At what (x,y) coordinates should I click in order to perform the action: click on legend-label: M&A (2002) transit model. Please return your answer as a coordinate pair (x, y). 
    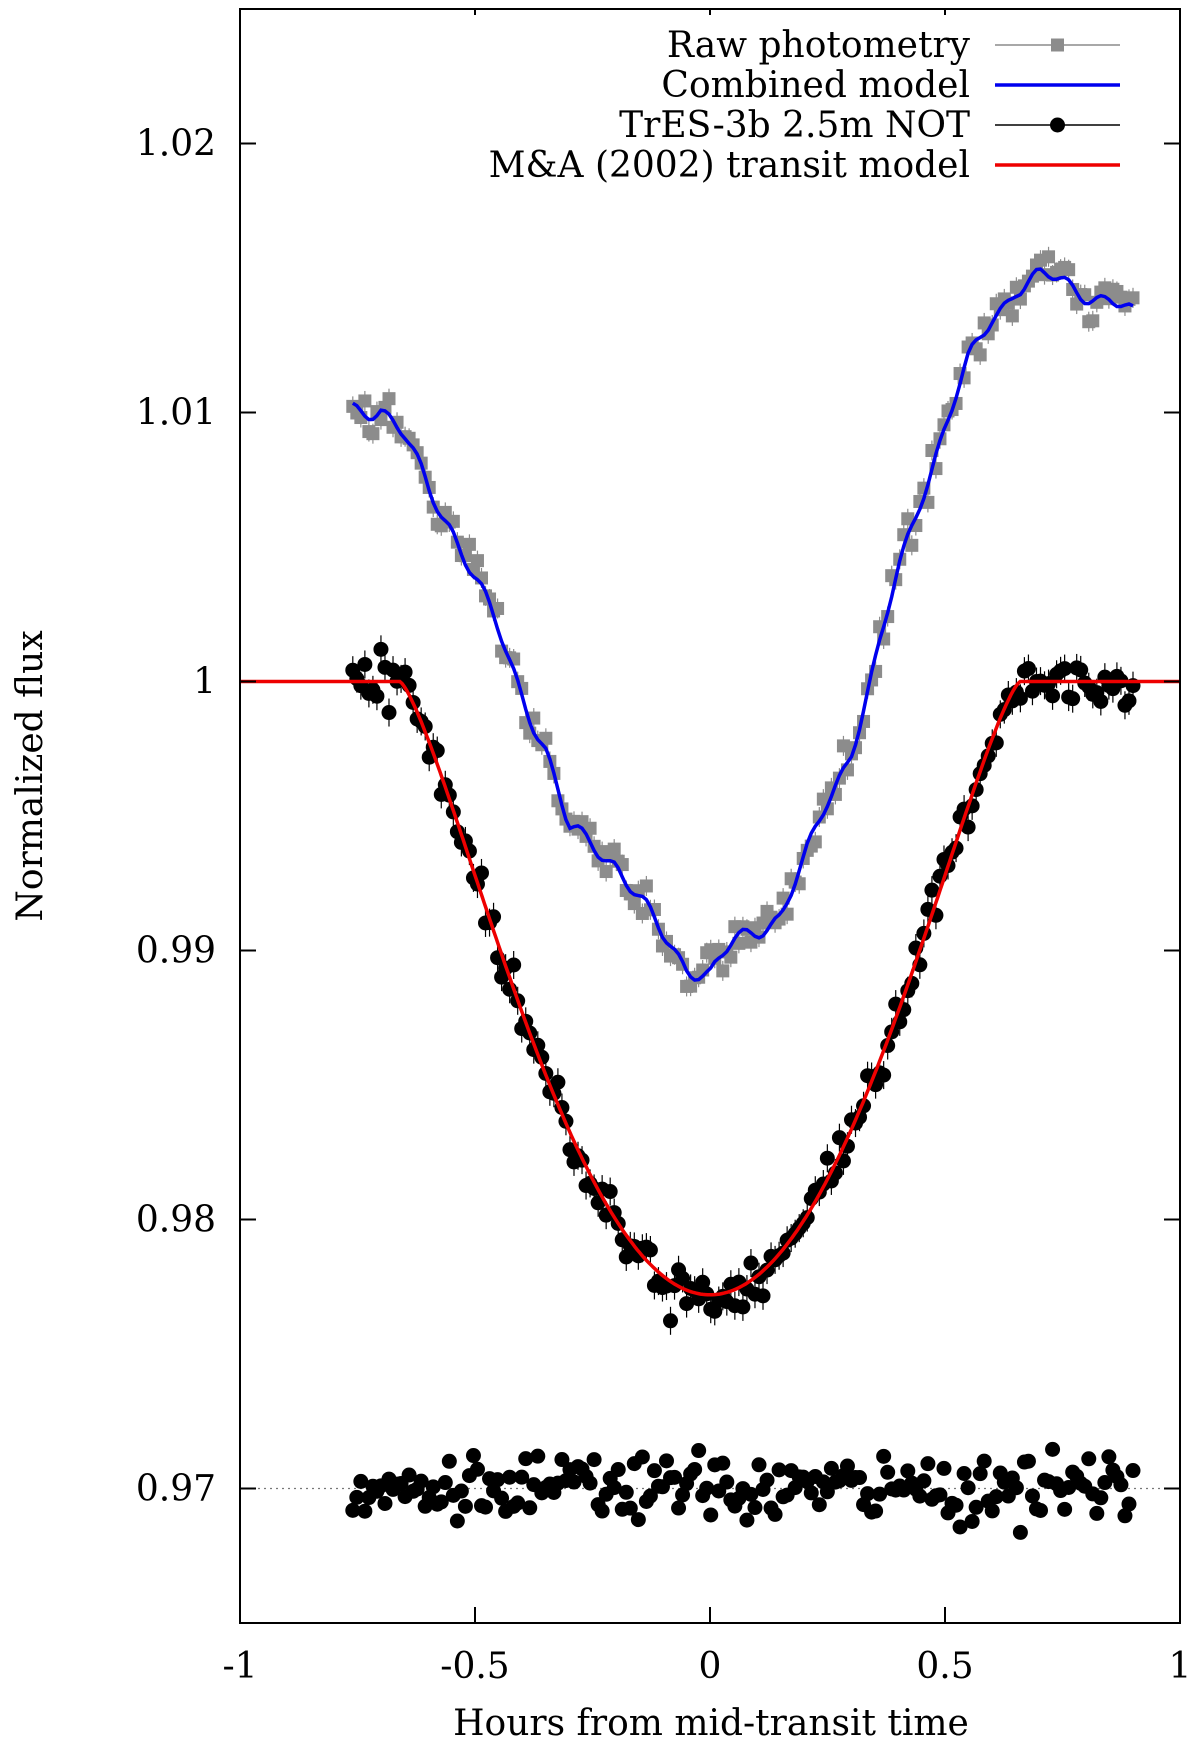
    Looking at the image, I should click on (729, 165).